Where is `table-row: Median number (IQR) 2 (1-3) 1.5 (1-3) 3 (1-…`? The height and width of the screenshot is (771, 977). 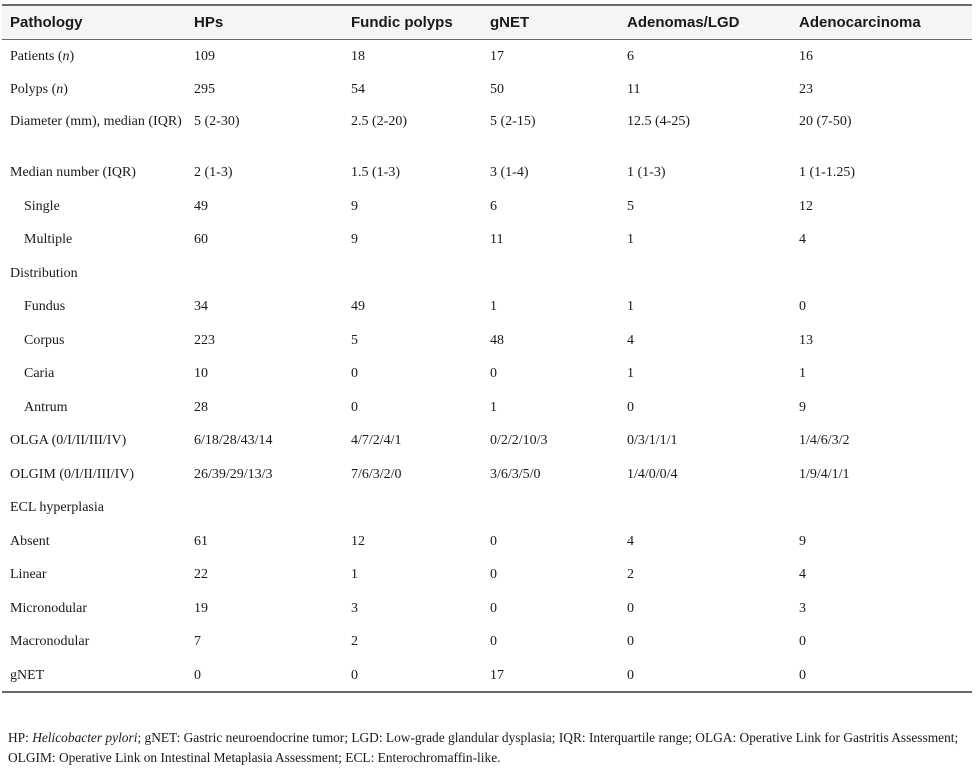 table-row: Median number (IQR) 2 (1-3) 1.5 (1-3) 3 (1-… is located at coordinates (487, 173).